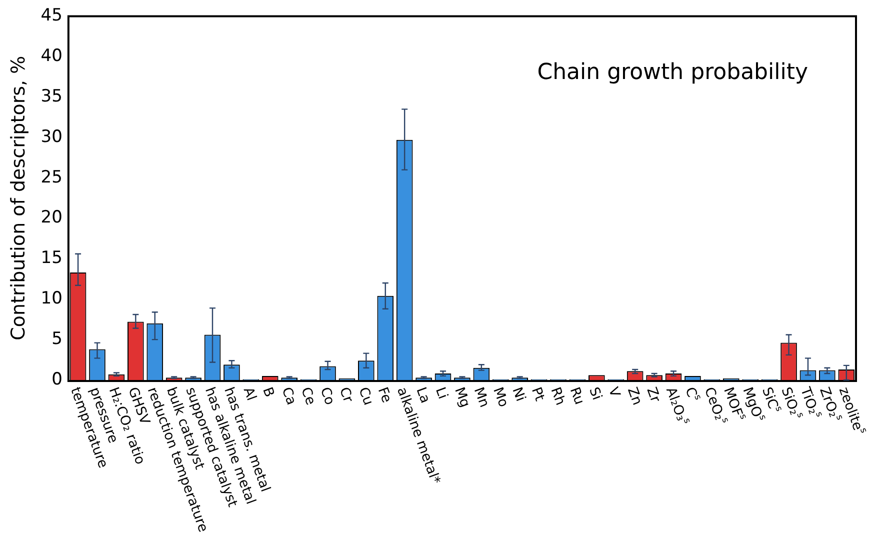 This screenshot has height=548, width=870. I want to click on x-tick-label: Pt, so click(538, 394).